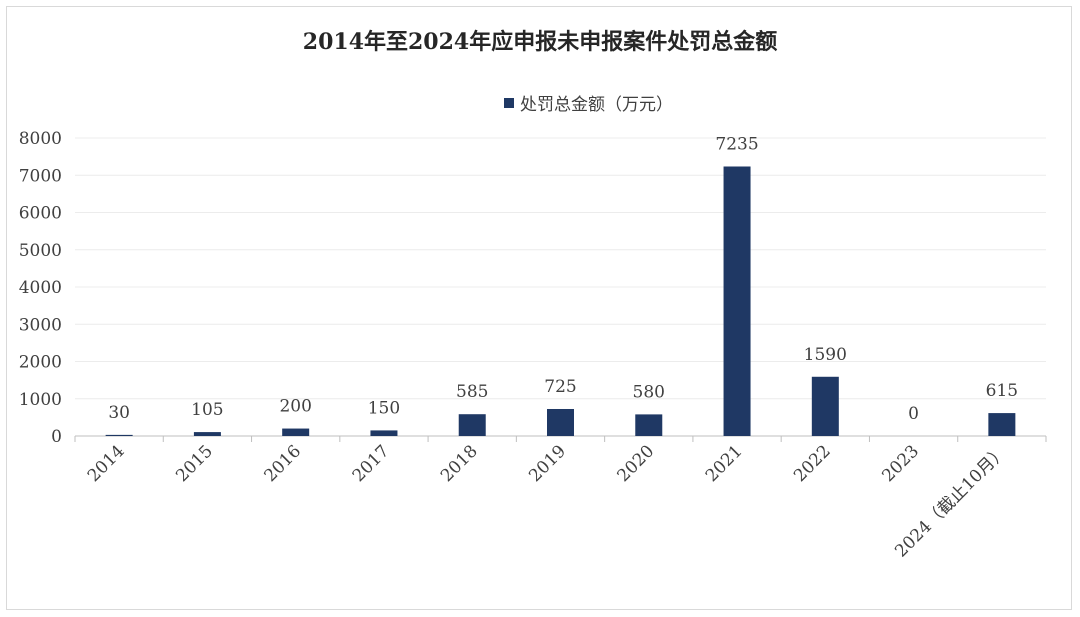 Image resolution: width=1080 pixels, height=617 pixels. What do you see at coordinates (371, 463) in the screenshot?
I see `x-tick-label: 2017` at bounding box center [371, 463].